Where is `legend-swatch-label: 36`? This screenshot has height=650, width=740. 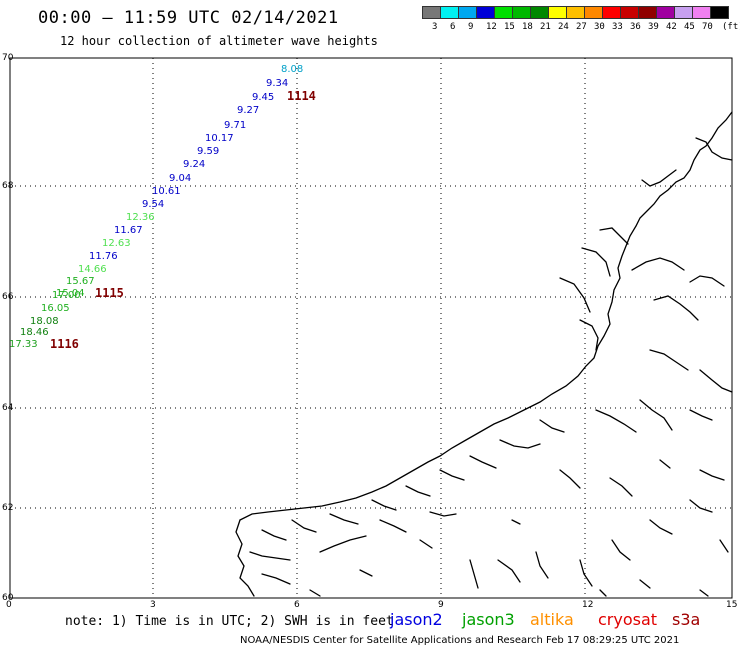
legend-swatch-label: 36 is located at coordinates (635, 27).